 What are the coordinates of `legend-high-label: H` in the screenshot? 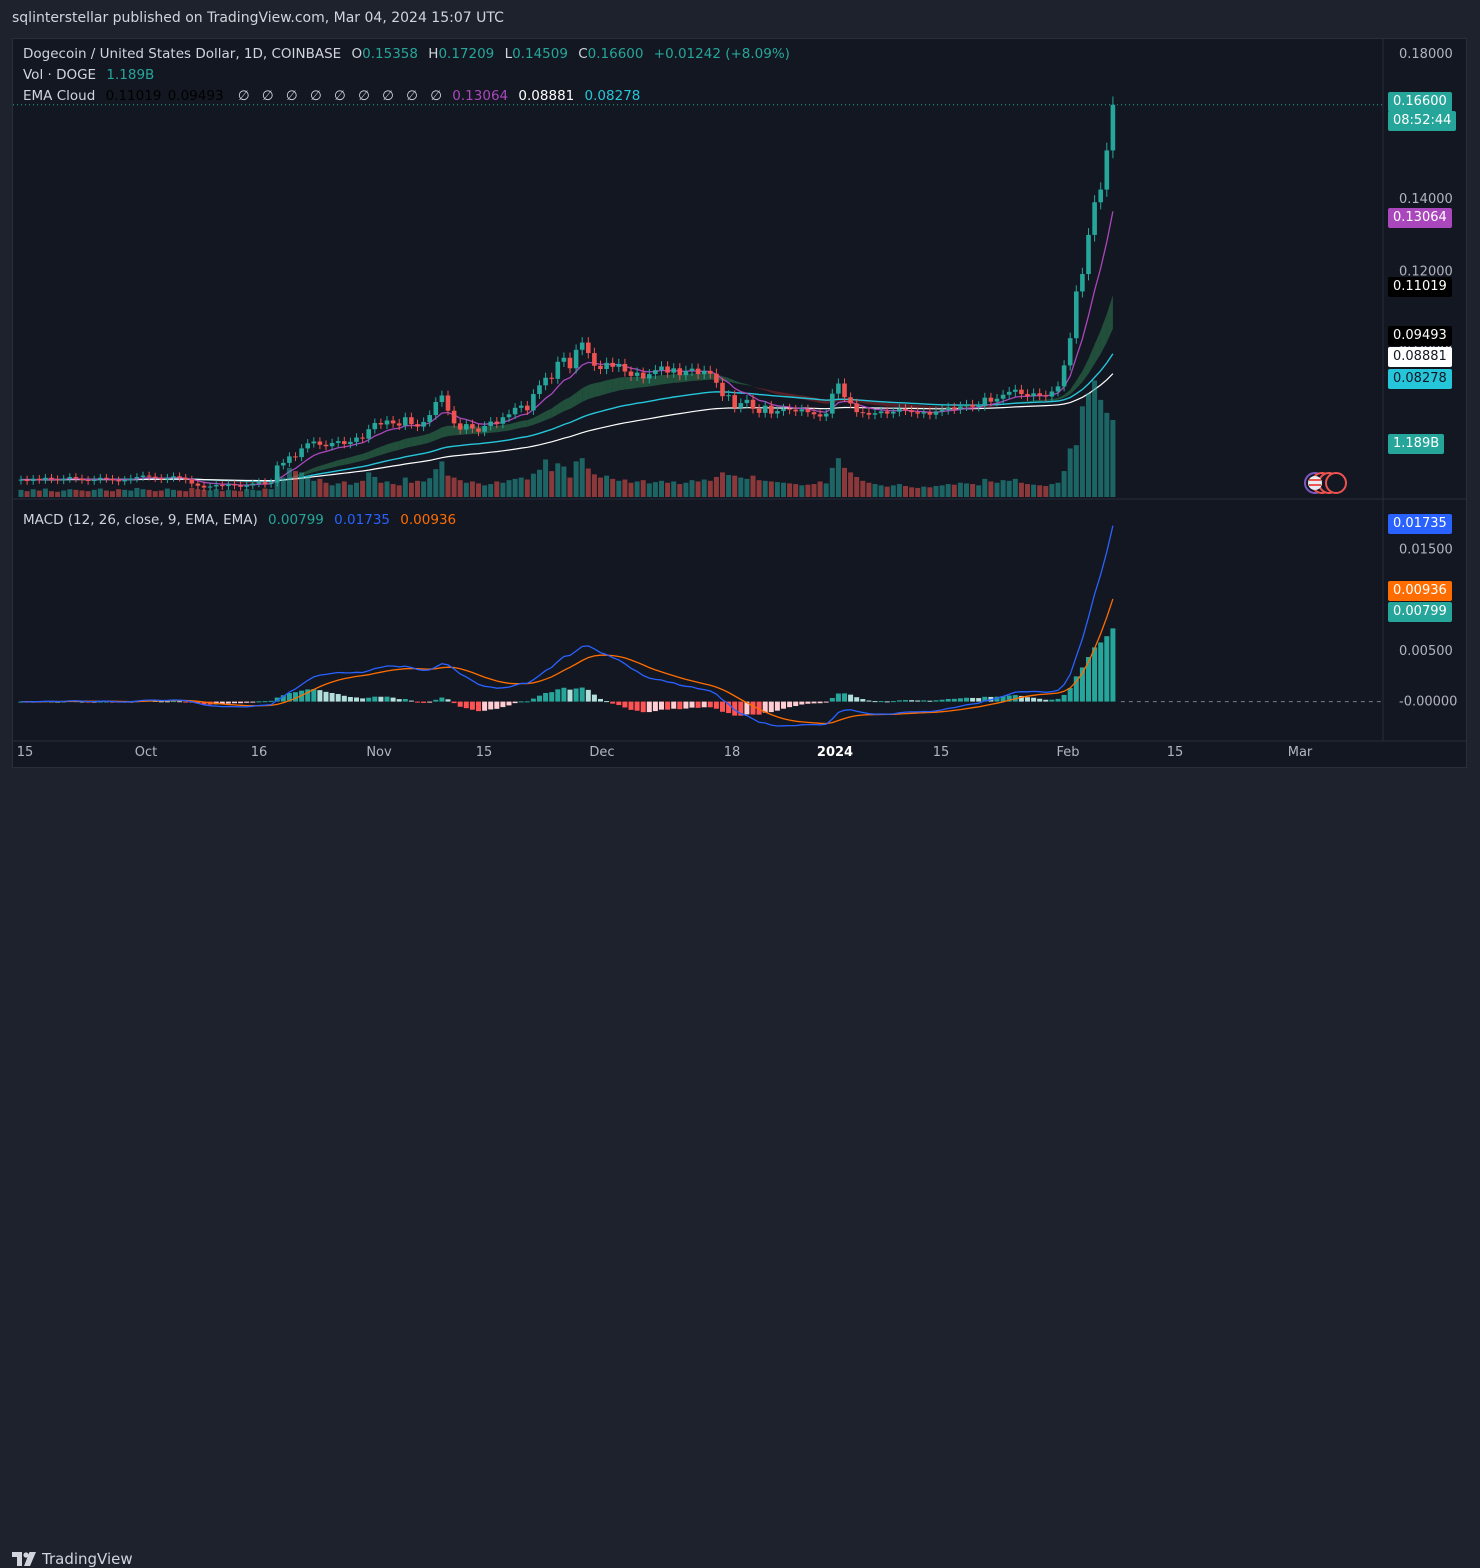 It's located at (433, 54).